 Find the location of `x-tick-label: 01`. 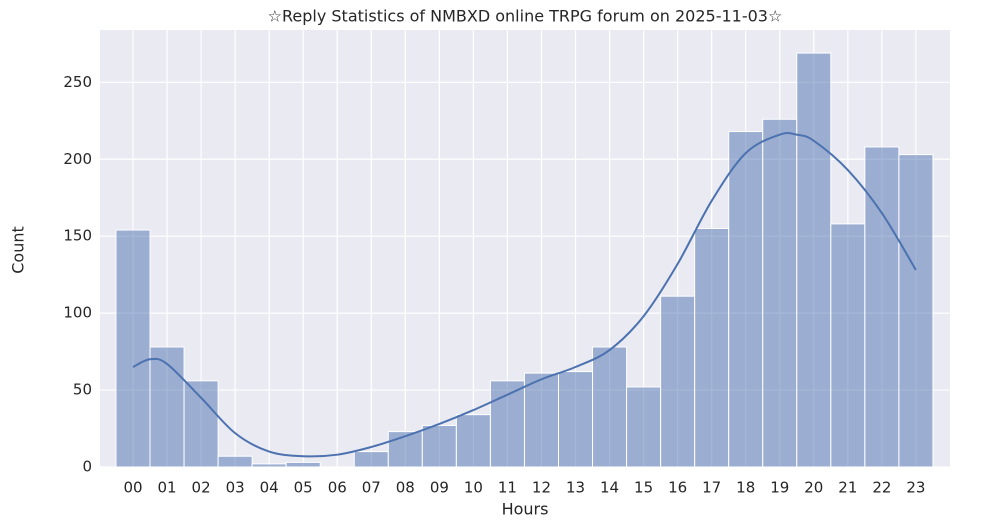

x-tick-label: 01 is located at coordinates (166, 488).